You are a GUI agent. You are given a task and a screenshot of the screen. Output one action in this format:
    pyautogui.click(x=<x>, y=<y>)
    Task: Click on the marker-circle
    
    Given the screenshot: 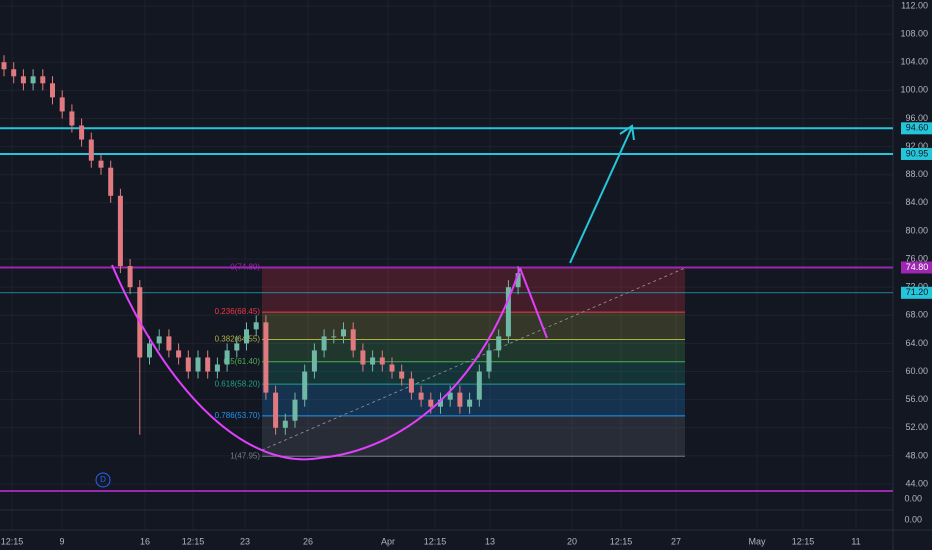 What is the action you would take?
    pyautogui.click(x=103, y=480)
    